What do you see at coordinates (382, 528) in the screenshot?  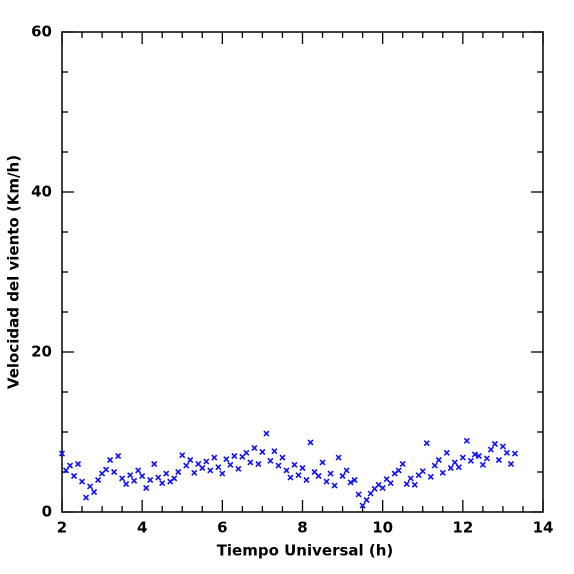 I see `x-tick-label: 10` at bounding box center [382, 528].